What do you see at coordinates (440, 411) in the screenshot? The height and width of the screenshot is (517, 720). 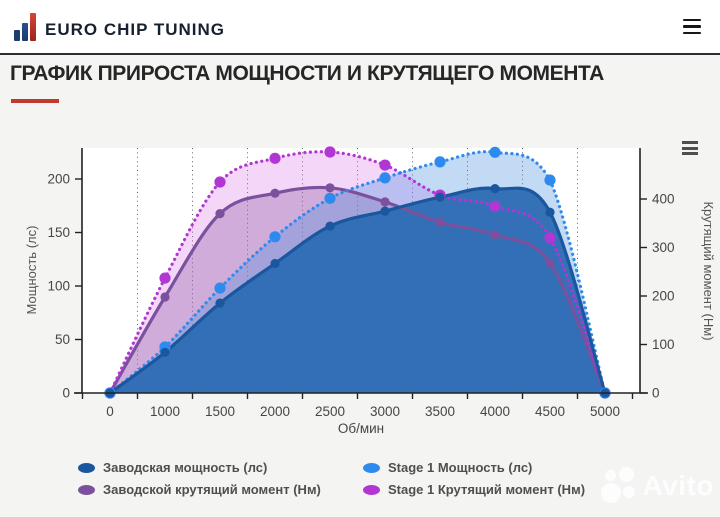 I see `x-tick-label: 3500` at bounding box center [440, 411].